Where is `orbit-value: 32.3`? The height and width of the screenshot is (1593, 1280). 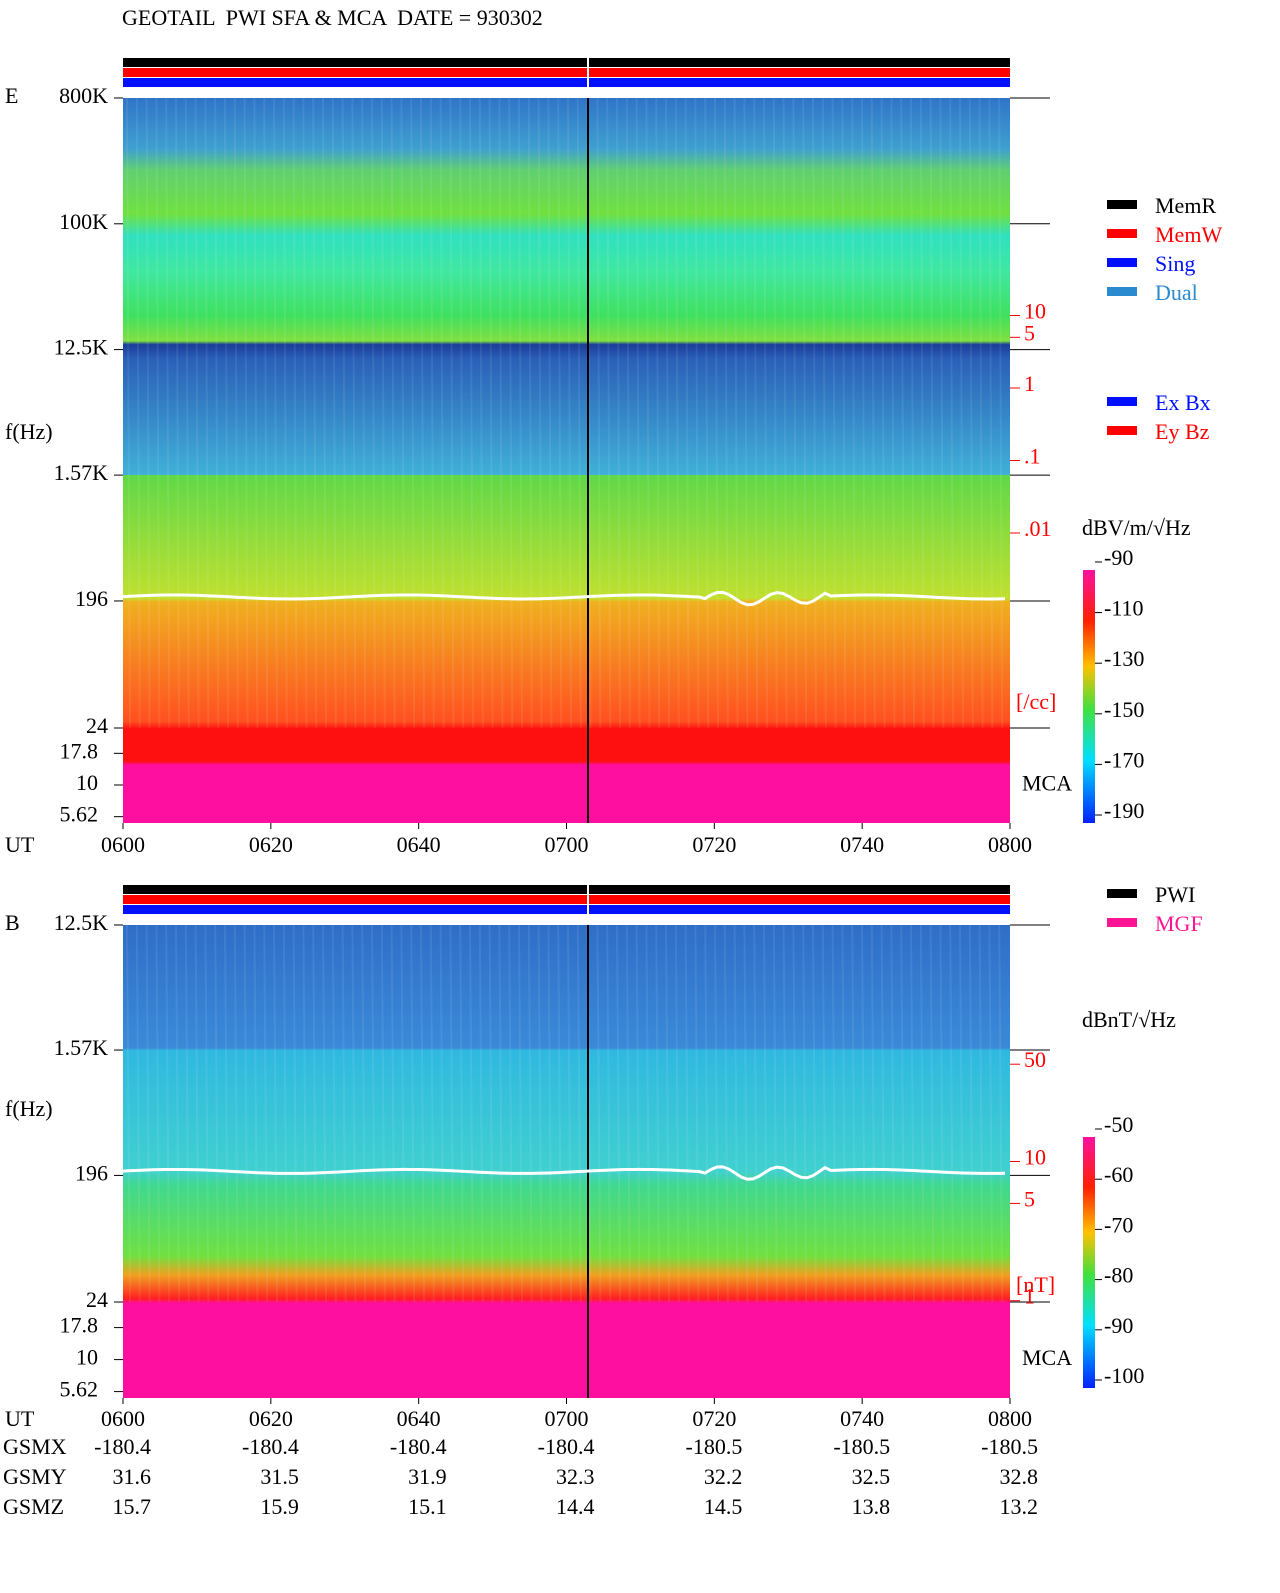
orbit-value: 32.3 is located at coordinates (575, 1476).